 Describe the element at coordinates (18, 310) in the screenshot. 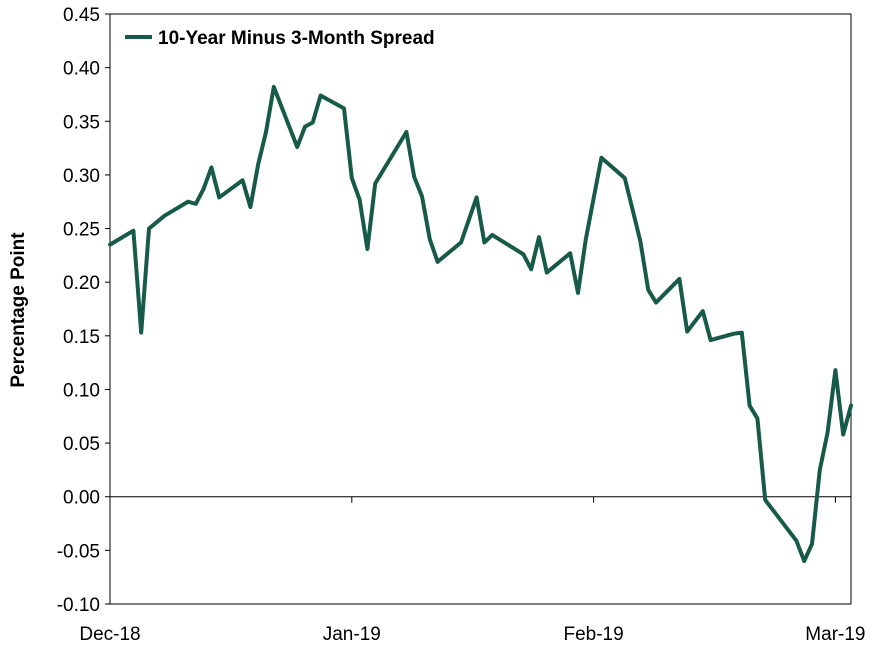

I see `y-axis-label: Percentage Point` at that location.